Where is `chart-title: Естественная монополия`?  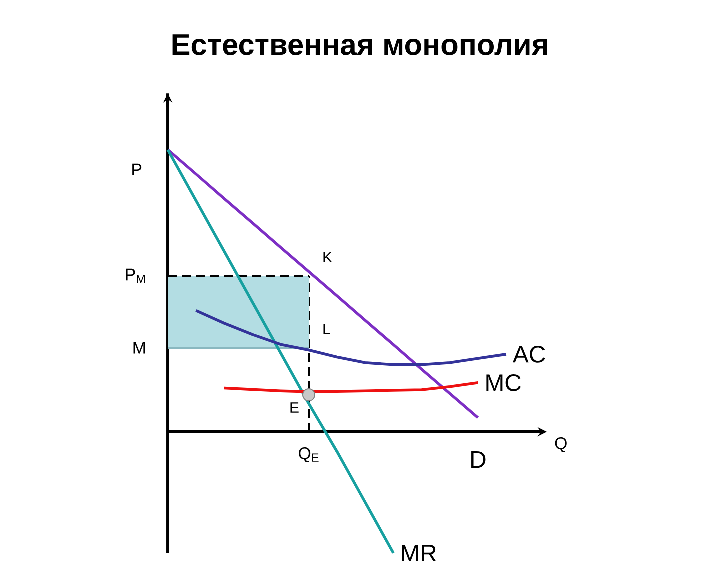
chart-title: Естественная монополия is located at coordinates (360, 45).